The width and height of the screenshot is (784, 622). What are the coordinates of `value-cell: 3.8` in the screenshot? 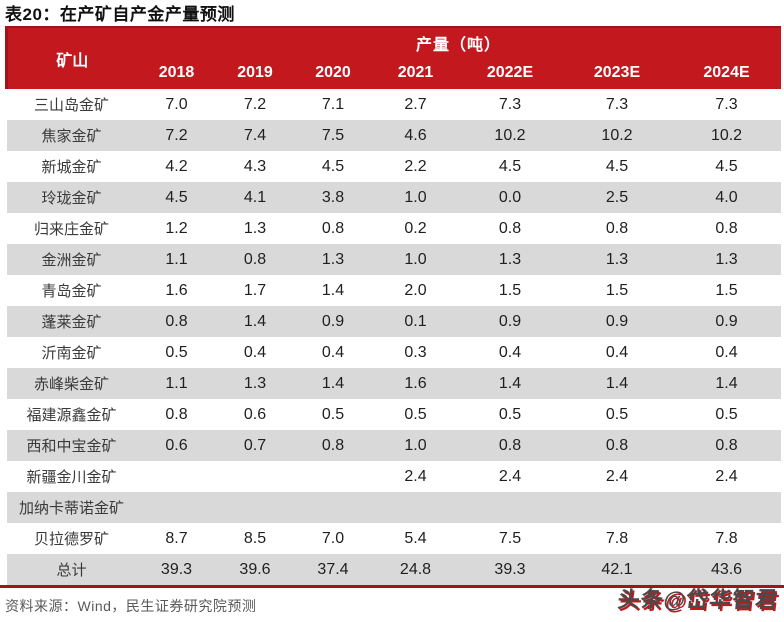 It's located at (333, 197).